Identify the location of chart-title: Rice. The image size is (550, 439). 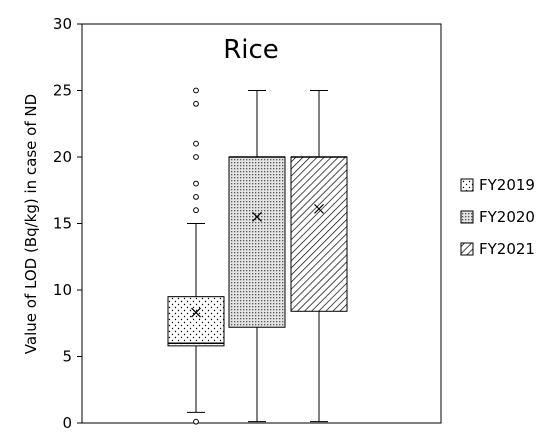
(251, 50).